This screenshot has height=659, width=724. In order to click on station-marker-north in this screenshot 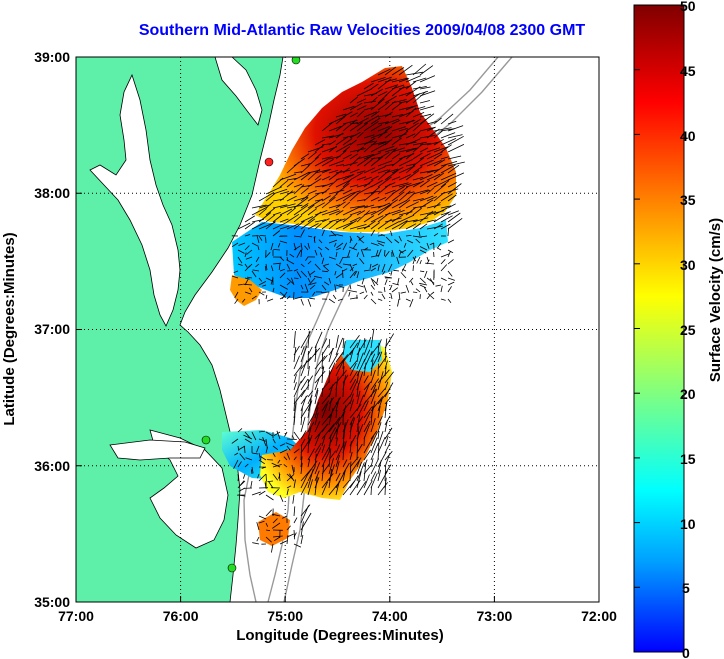, I will do `click(296, 61)`.